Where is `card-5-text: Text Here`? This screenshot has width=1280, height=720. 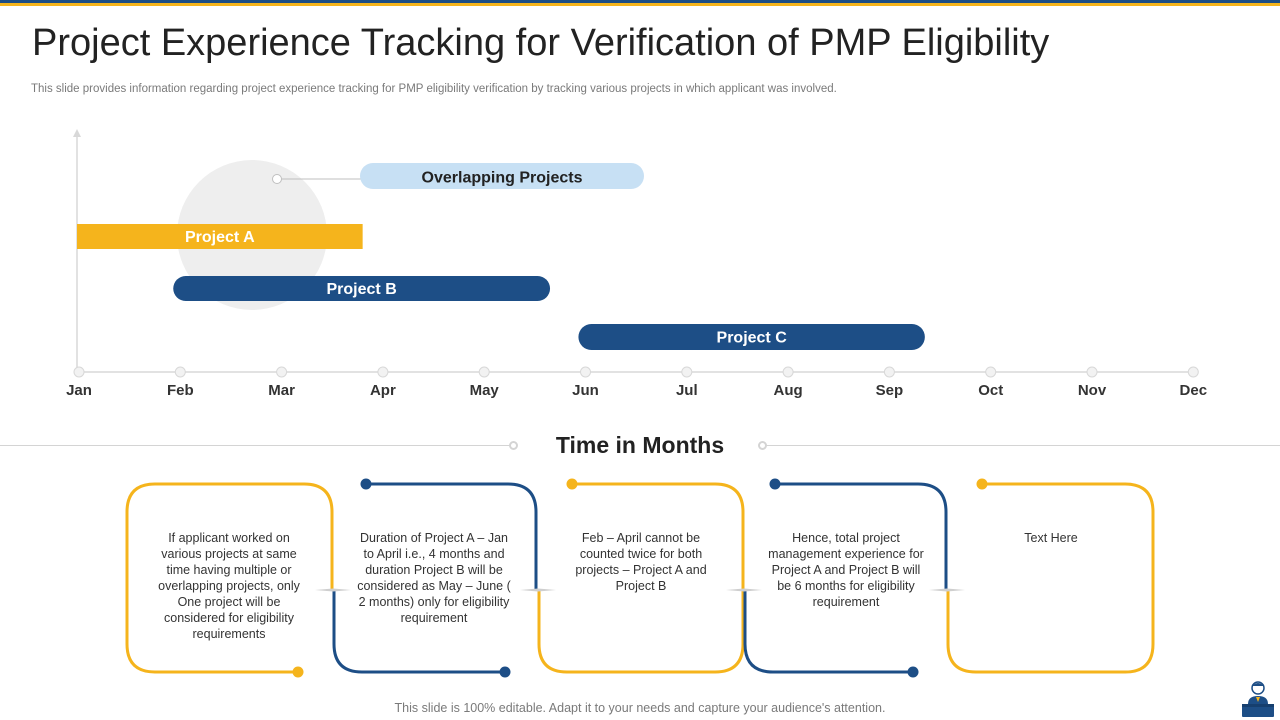
card-5-text: Text Here is located at coordinates (1051, 538).